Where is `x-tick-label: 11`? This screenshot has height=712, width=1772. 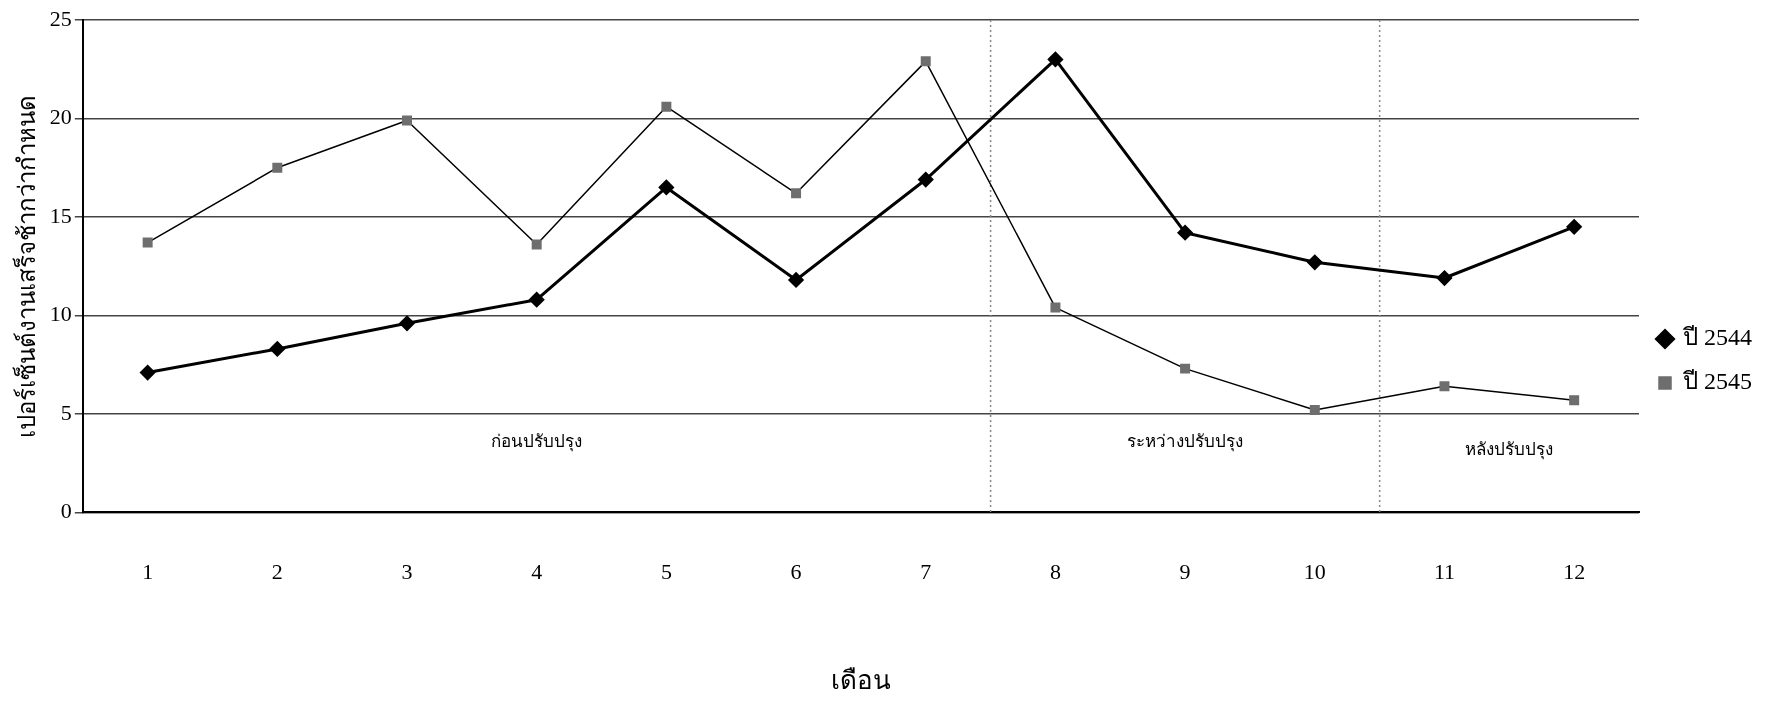
x-tick-label: 11 is located at coordinates (1444, 572).